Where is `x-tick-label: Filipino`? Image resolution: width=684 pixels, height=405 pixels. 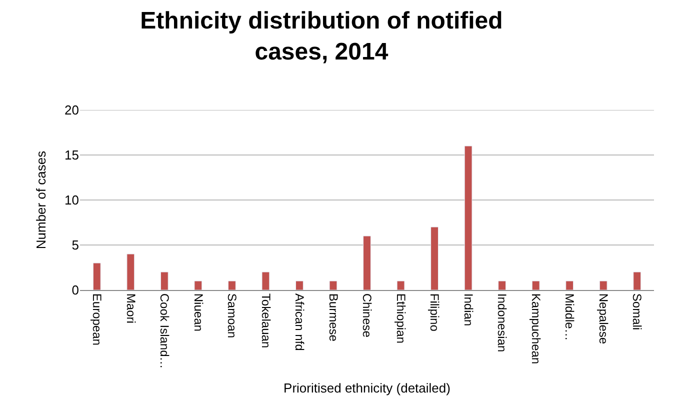 x-tick-label: Filipino is located at coordinates (435, 312).